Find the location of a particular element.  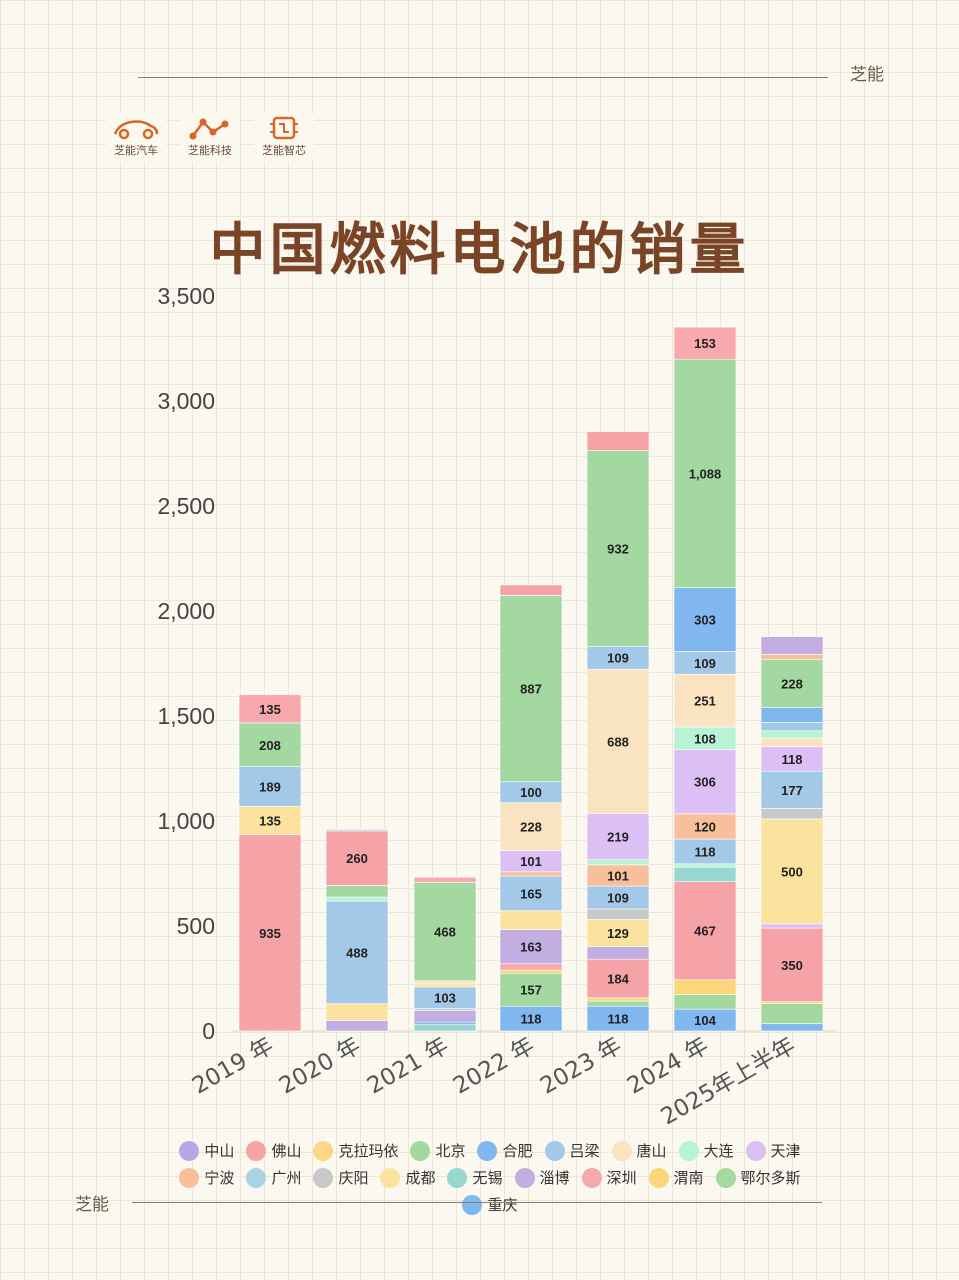

legend-item: 深圳 is located at coordinates (609, 1177).